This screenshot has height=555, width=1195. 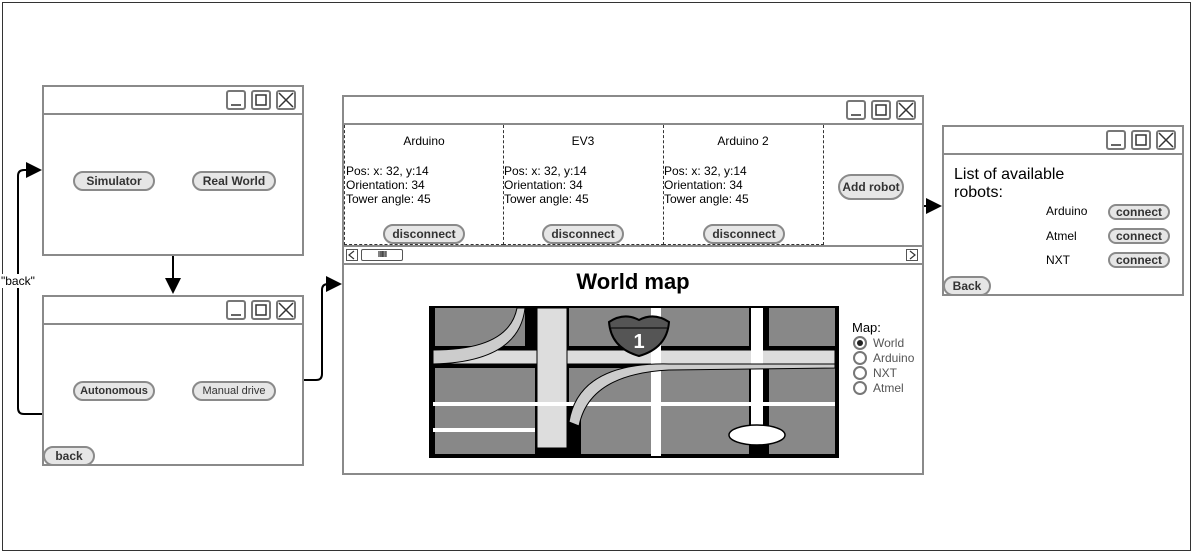 I want to click on map-option-world: World, so click(x=878, y=343).